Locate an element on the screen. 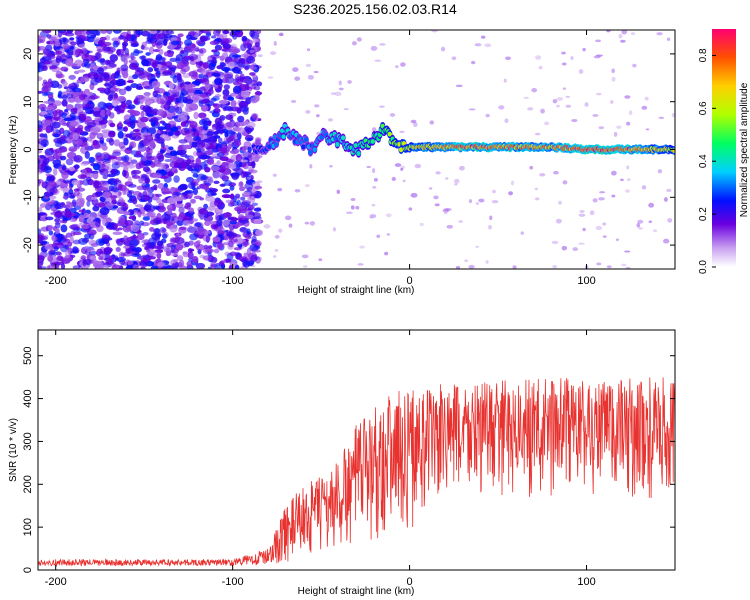 This screenshot has height=600, width=750. colorbar-gradient is located at coordinates (724, 148).